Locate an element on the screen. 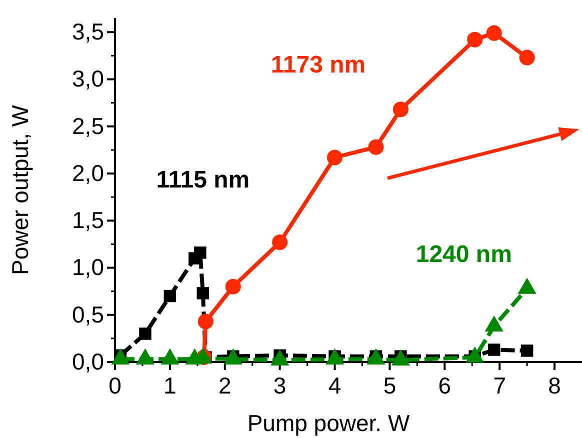 The width and height of the screenshot is (582, 439). y-axis-title: Power output, W is located at coordinates (20, 190).